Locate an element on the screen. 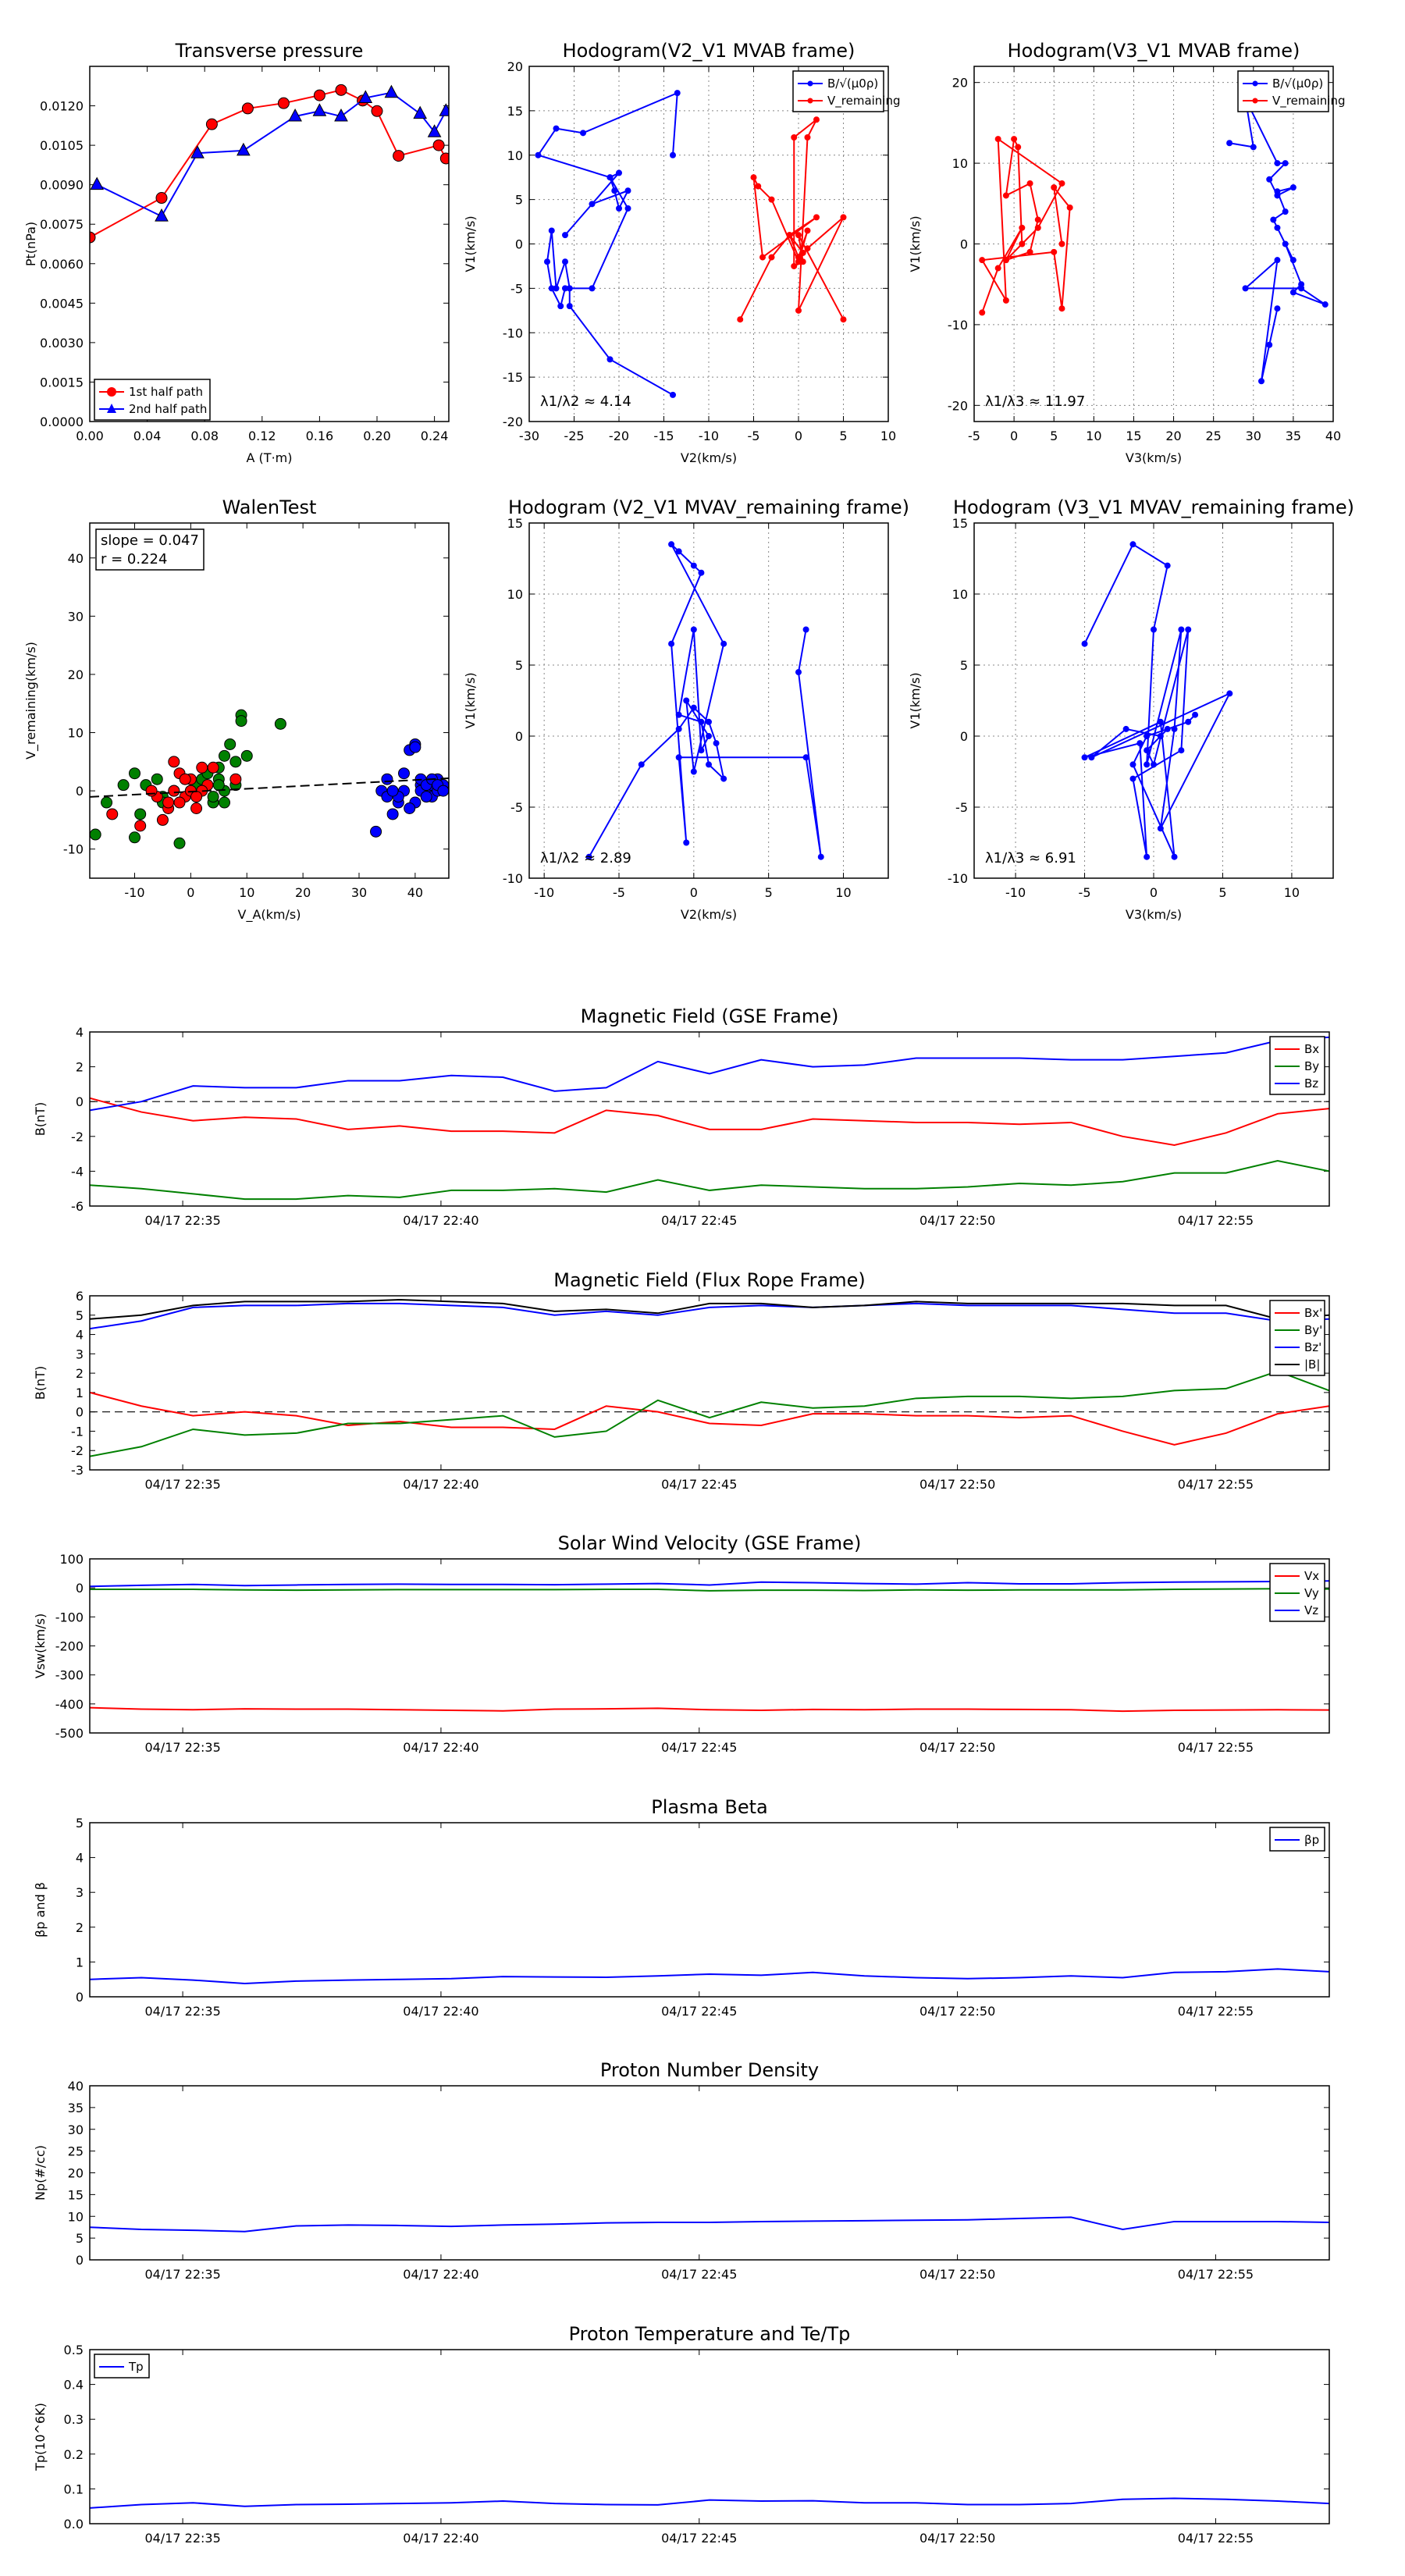 The width and height of the screenshot is (1405, 2576). chart-title: WalenTest is located at coordinates (270, 507).